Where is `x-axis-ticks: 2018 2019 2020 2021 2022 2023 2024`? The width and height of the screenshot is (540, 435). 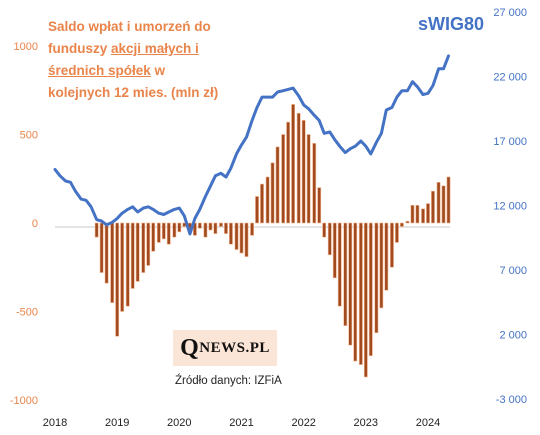
x-axis-ticks: 2018 2019 2020 2021 2022 2023 2024 is located at coordinates (241, 423).